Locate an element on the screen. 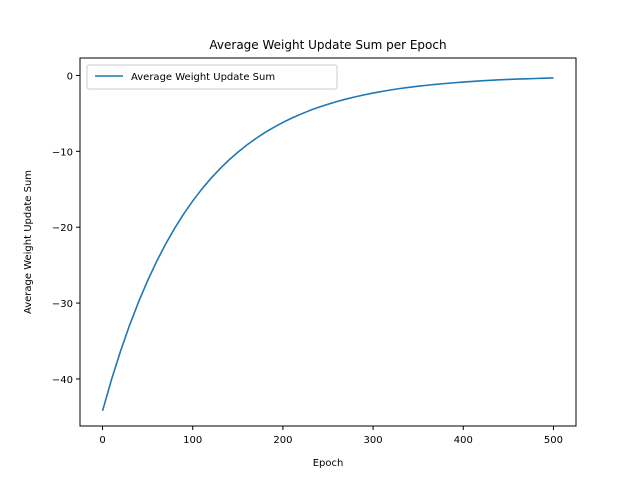 The image size is (640, 478). x-axis-label: Epoch is located at coordinates (328, 463).